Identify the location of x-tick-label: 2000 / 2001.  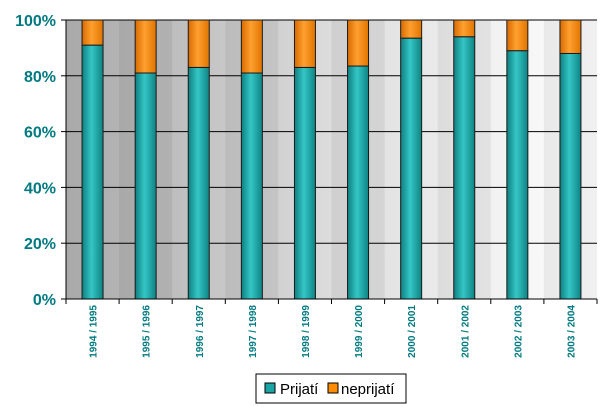
(412, 331).